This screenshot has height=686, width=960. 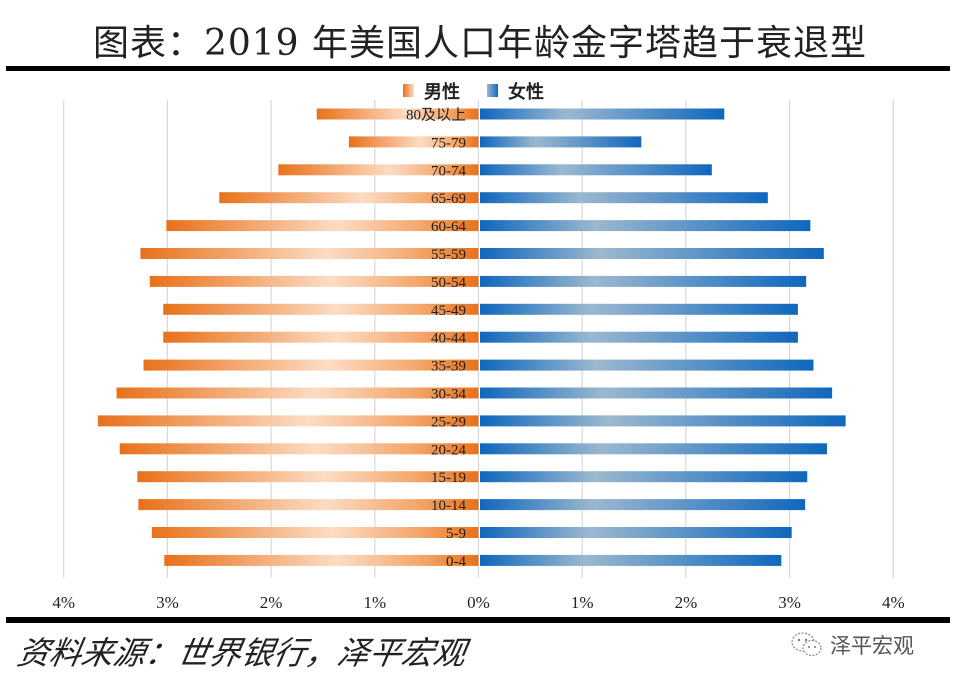 What do you see at coordinates (448, 422) in the screenshot?
I see `age-group-label: 25-29` at bounding box center [448, 422].